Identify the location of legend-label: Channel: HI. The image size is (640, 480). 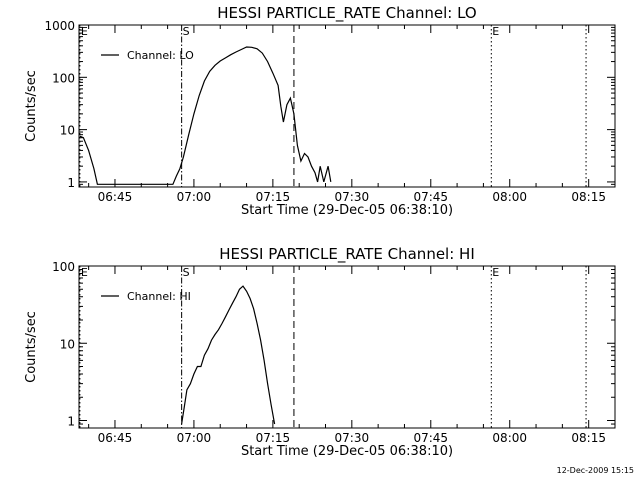
(159, 296).